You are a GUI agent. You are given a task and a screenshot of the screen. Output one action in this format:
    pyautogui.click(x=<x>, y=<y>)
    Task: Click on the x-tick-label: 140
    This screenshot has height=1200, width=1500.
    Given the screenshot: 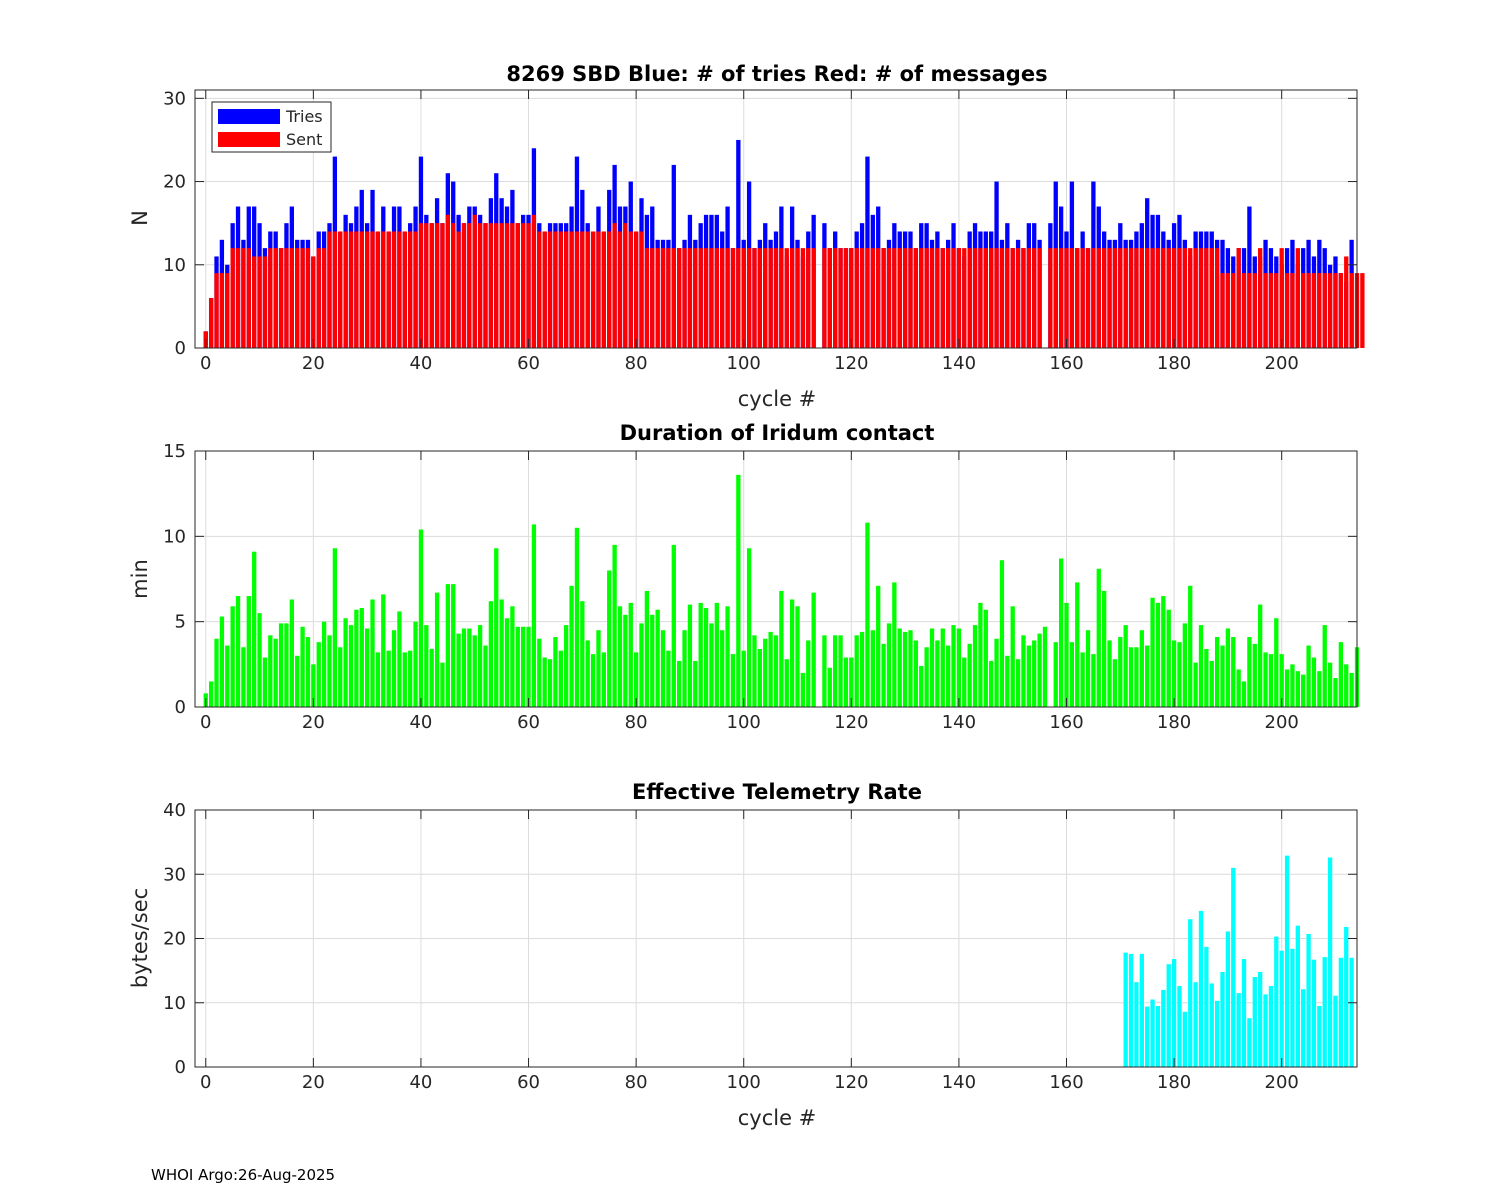 What is the action you would take?
    pyautogui.click(x=959, y=722)
    